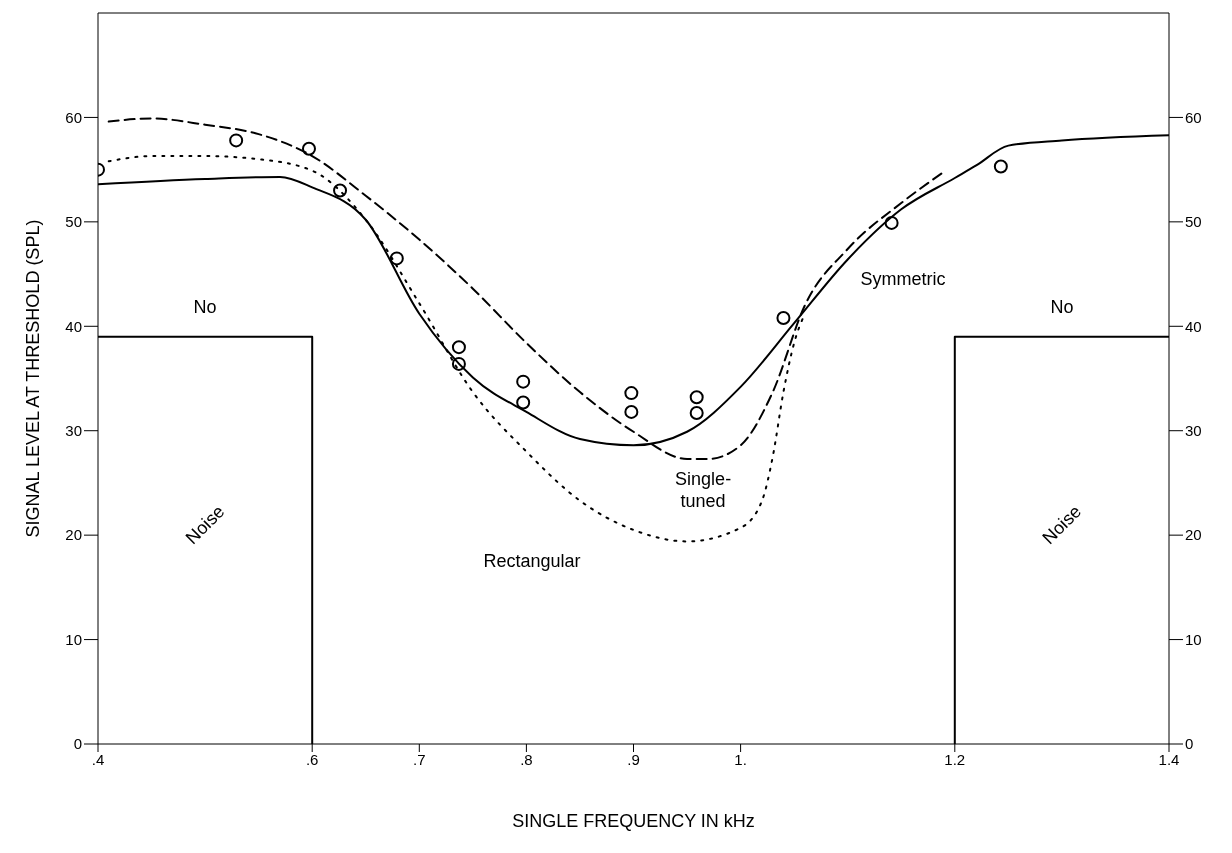 This screenshot has width=1232, height=853. I want to click on y-tick-label: 50, so click(73, 222).